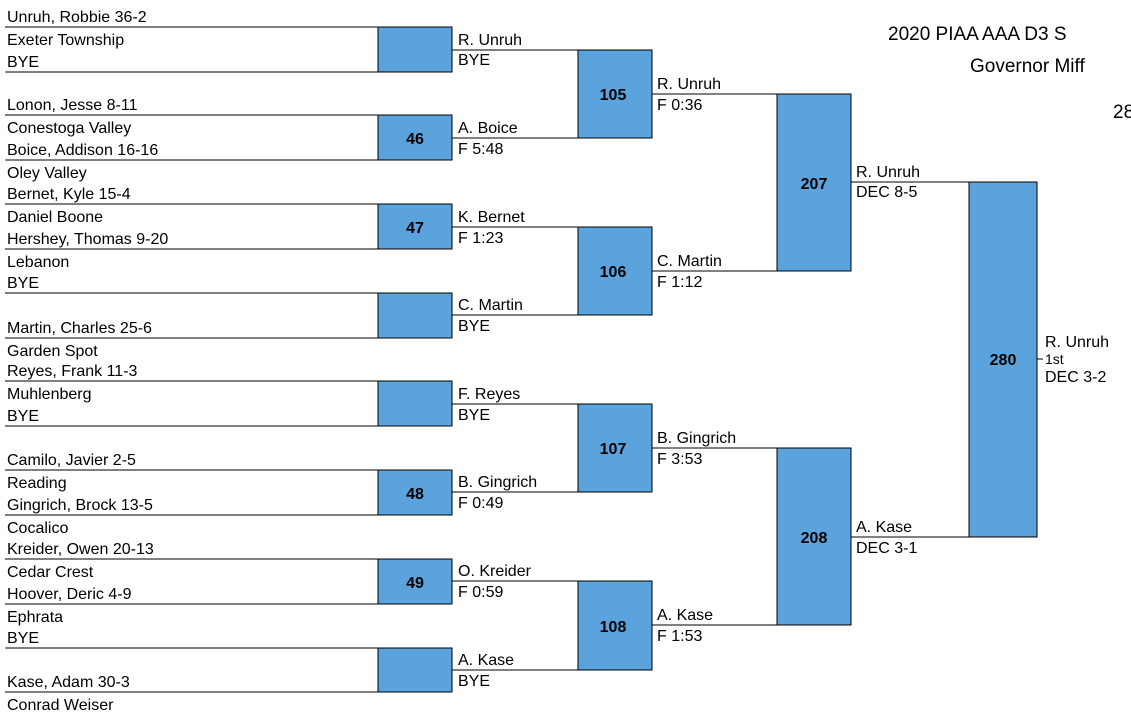  Describe the element at coordinates (69, 194) in the screenshot. I see `entry-name: Bernet, Kyle 15-4` at that location.